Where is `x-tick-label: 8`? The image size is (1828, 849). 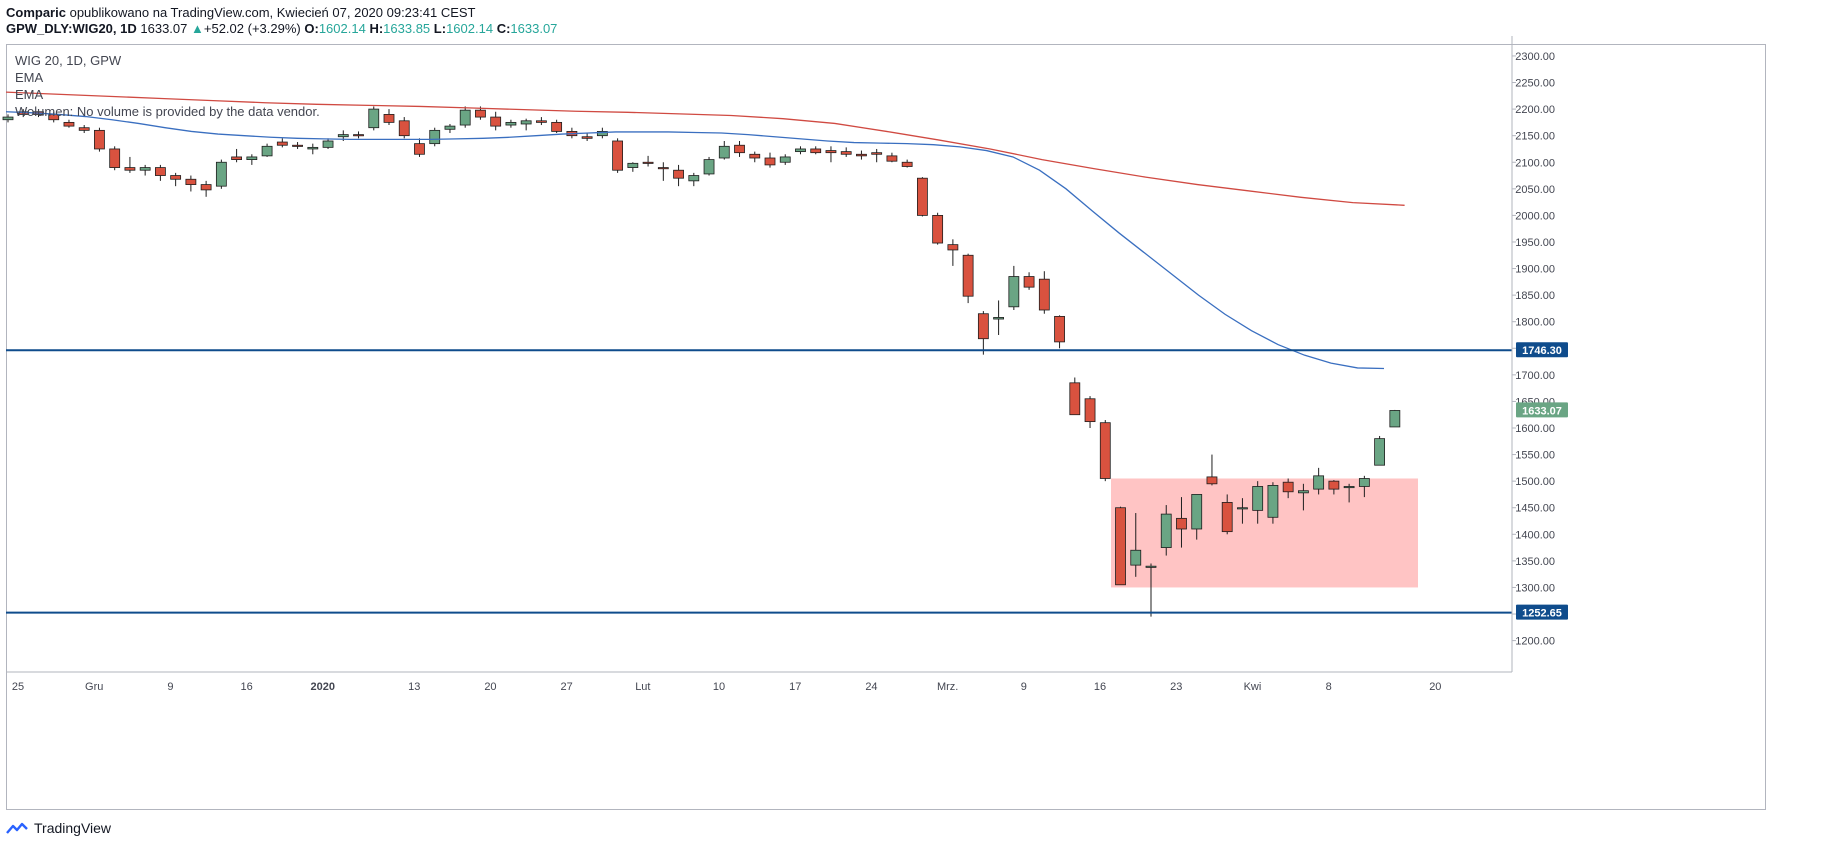 x-tick-label: 8 is located at coordinates (1329, 687).